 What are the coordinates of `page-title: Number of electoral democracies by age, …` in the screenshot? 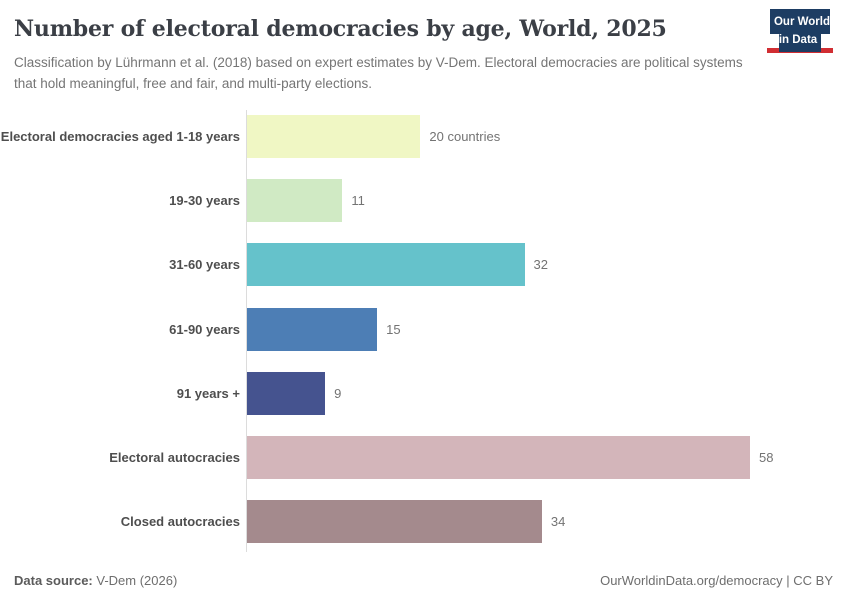 It's located at (340, 29).